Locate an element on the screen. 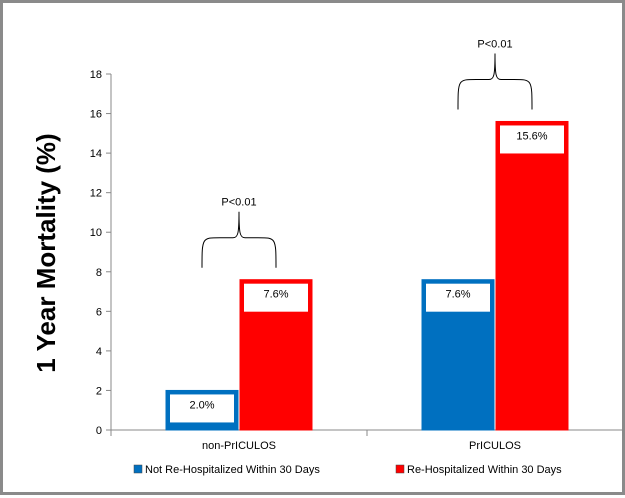  data-label: 2.0% is located at coordinates (201, 405).